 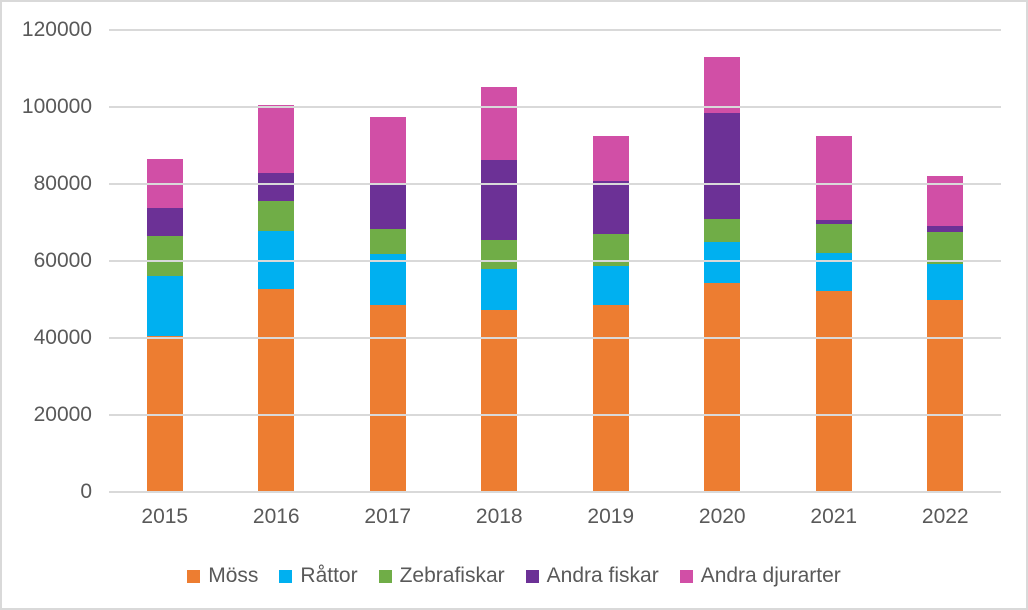 I want to click on bar-segment-råttor-2015, so click(x=164, y=306).